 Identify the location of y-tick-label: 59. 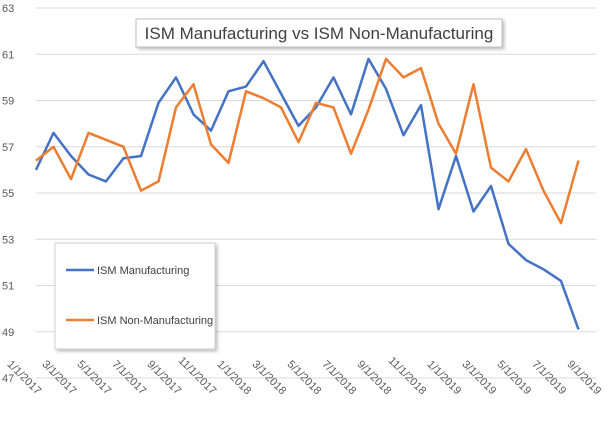
(8, 102).